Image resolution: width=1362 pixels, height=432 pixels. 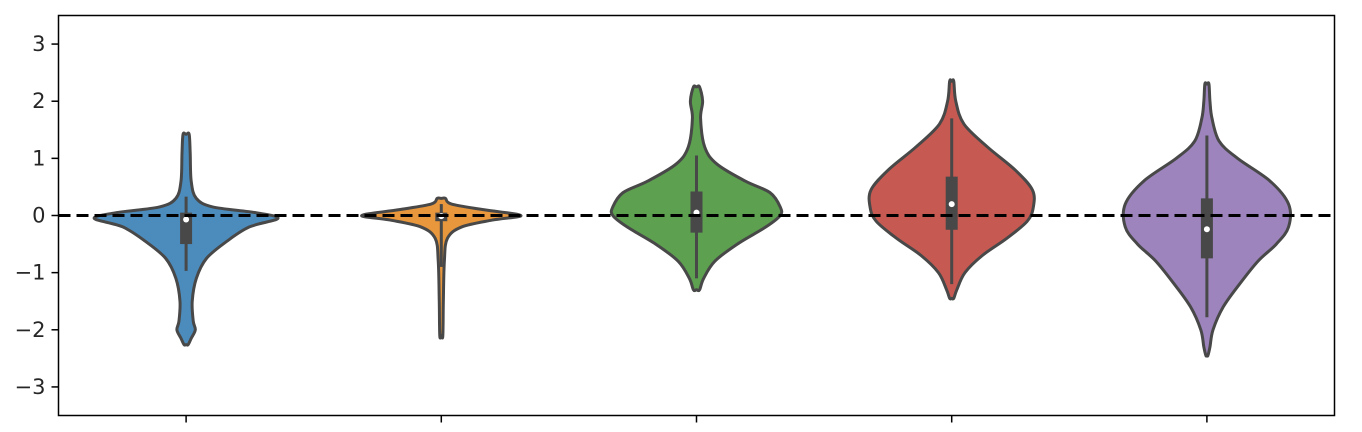 What do you see at coordinates (696, 419) in the screenshot?
I see `x-axis` at bounding box center [696, 419].